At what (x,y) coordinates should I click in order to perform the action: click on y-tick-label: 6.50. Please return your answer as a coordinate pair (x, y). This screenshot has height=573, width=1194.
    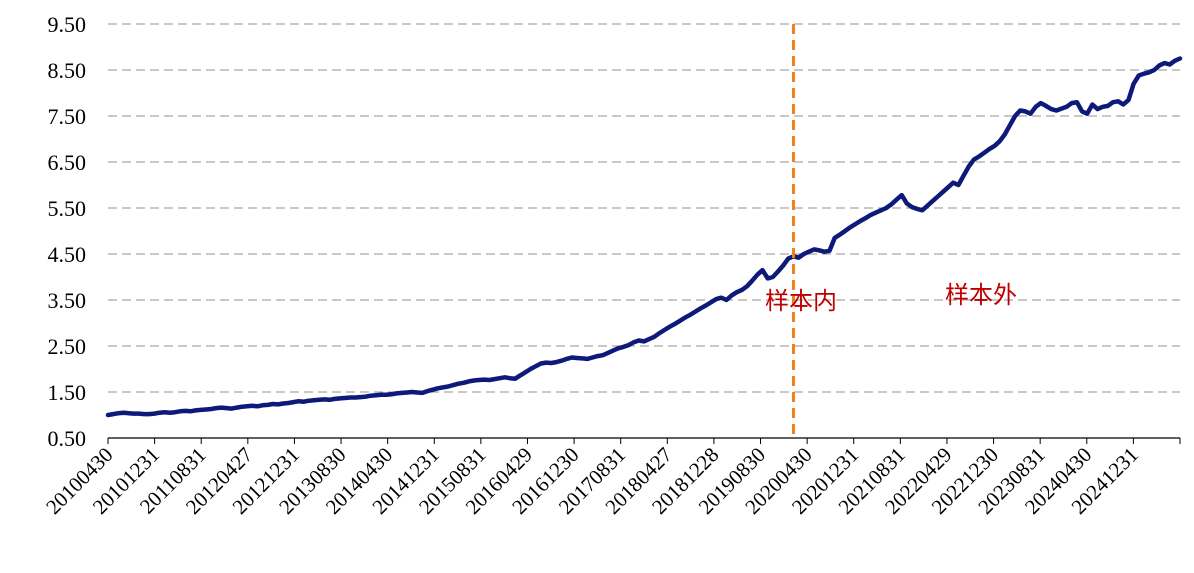
    Looking at the image, I should click on (67, 162).